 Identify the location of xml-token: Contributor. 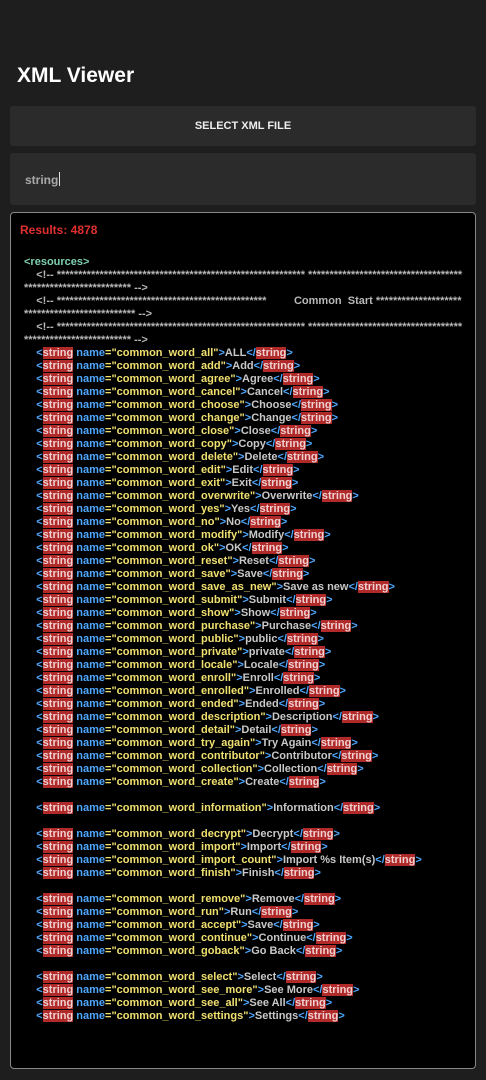
(301, 756).